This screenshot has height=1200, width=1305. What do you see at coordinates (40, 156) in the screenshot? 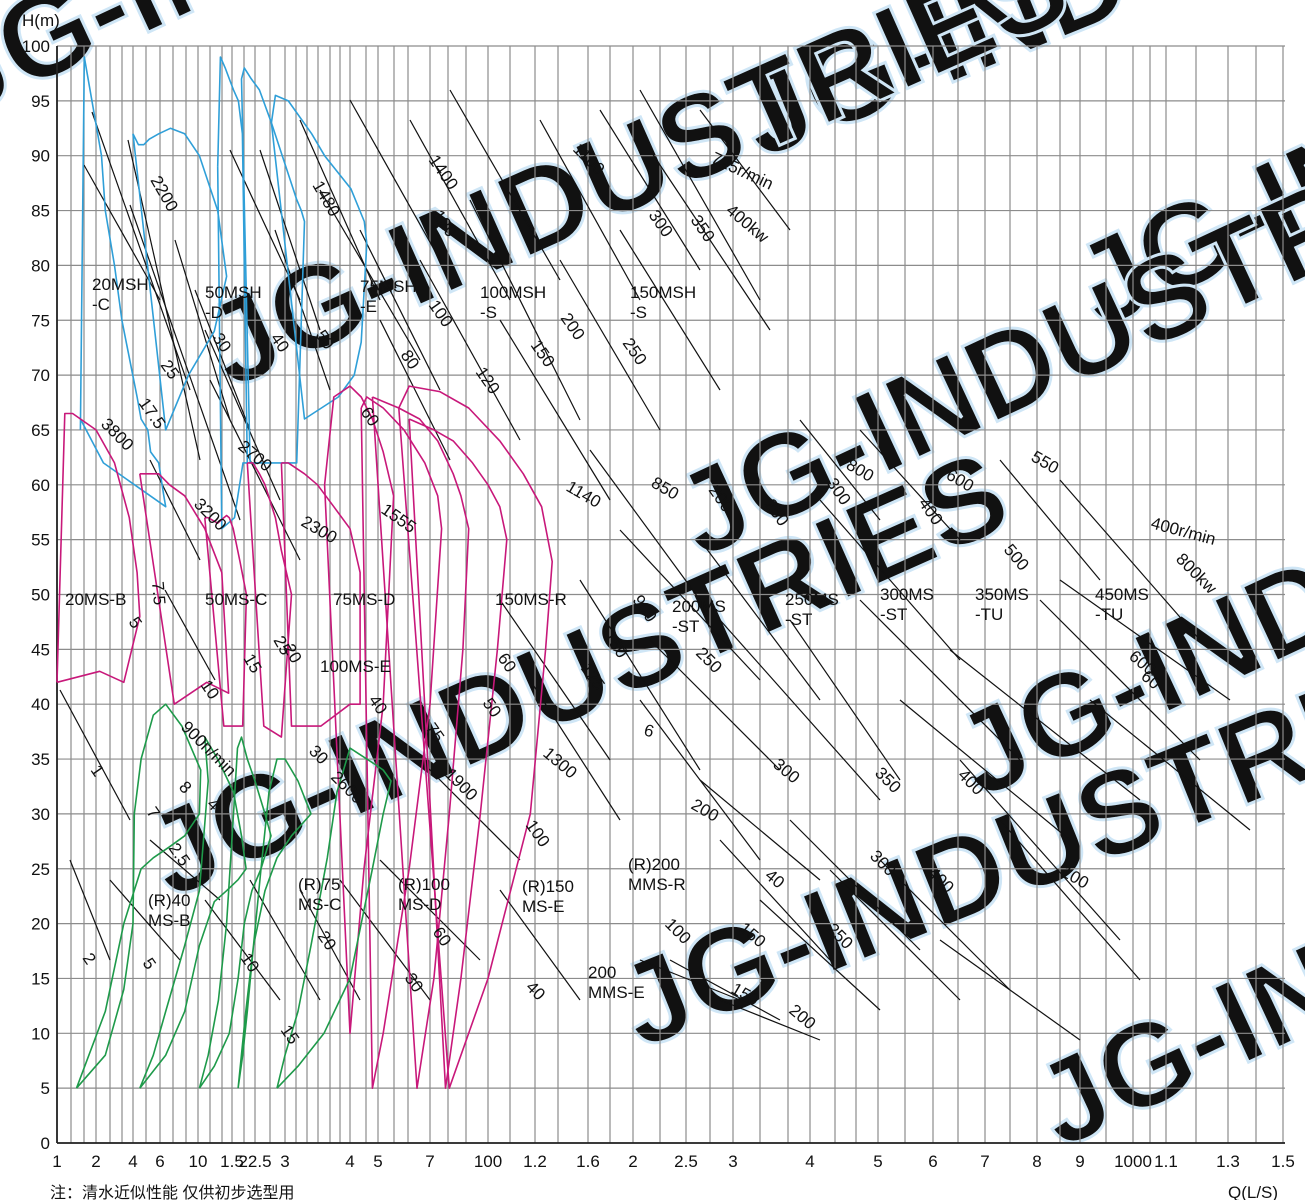
I see `y-tick-label: 90` at bounding box center [40, 156].